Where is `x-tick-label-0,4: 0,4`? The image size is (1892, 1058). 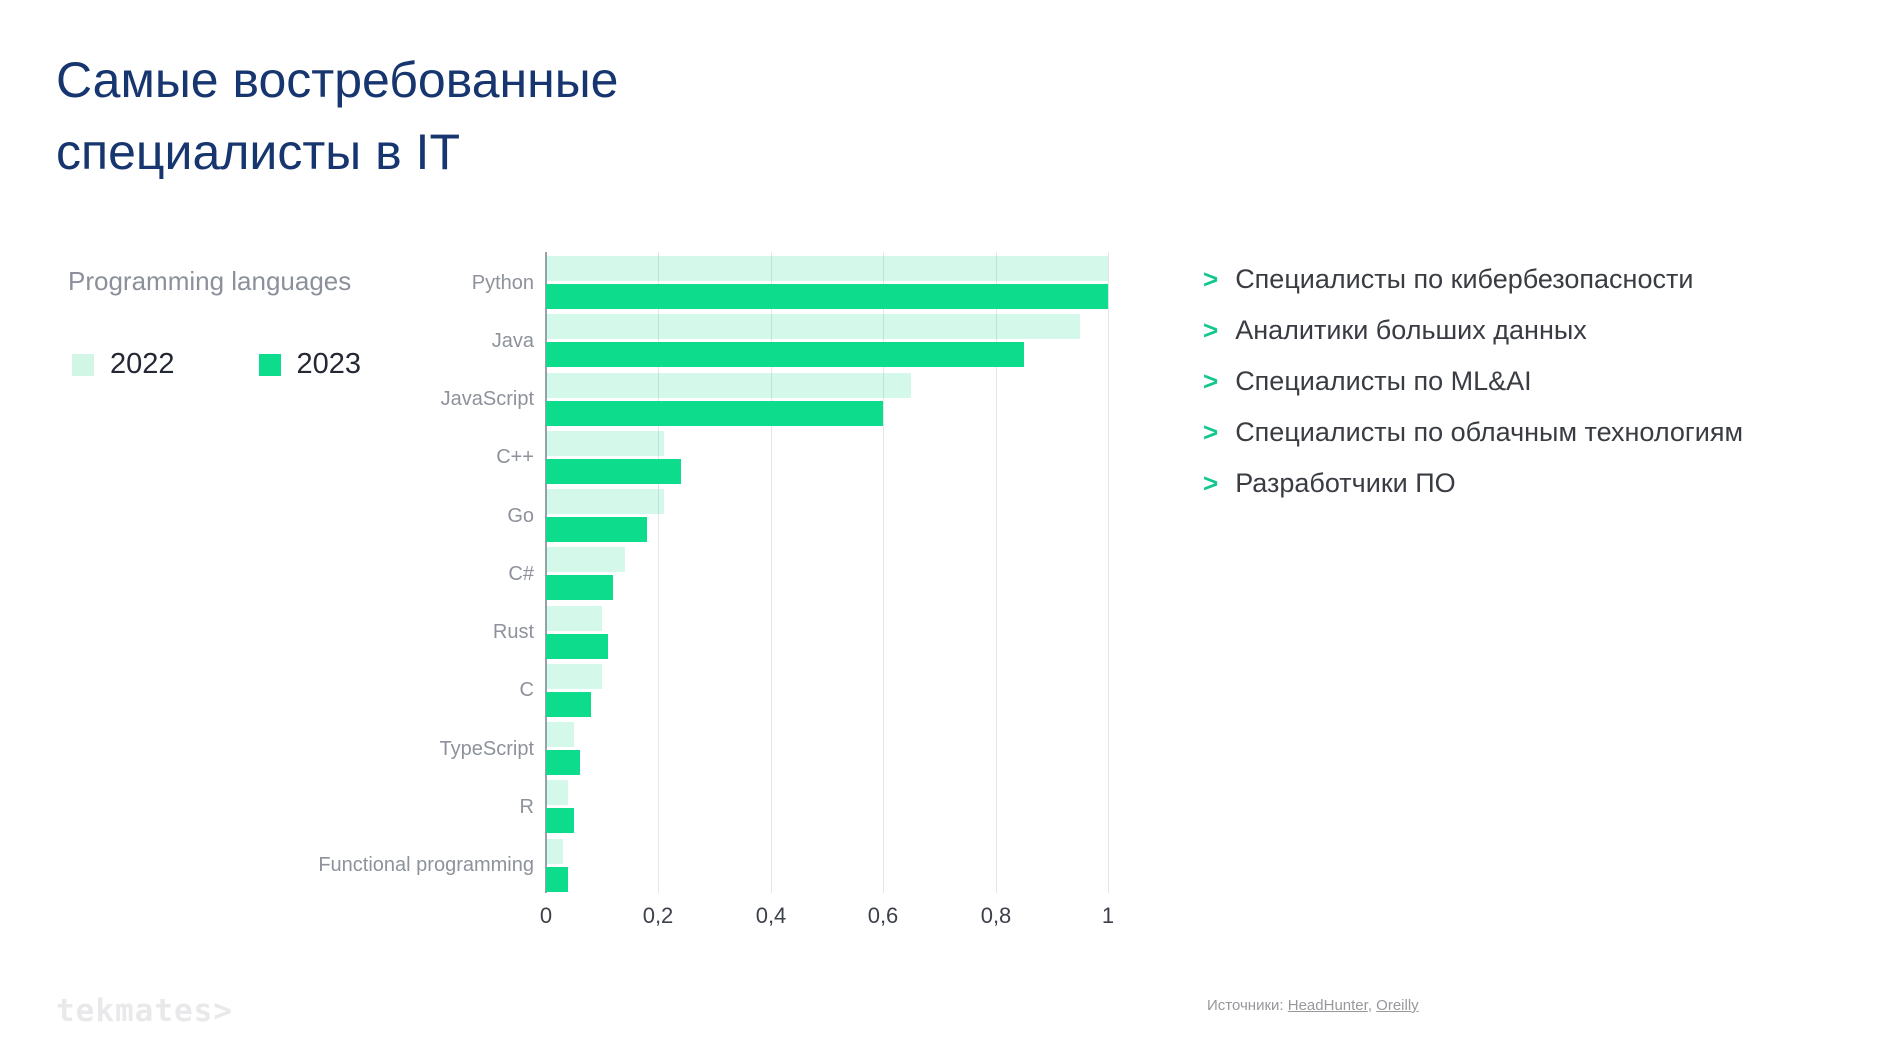
x-tick-label-0,4: 0,4 is located at coordinates (771, 915).